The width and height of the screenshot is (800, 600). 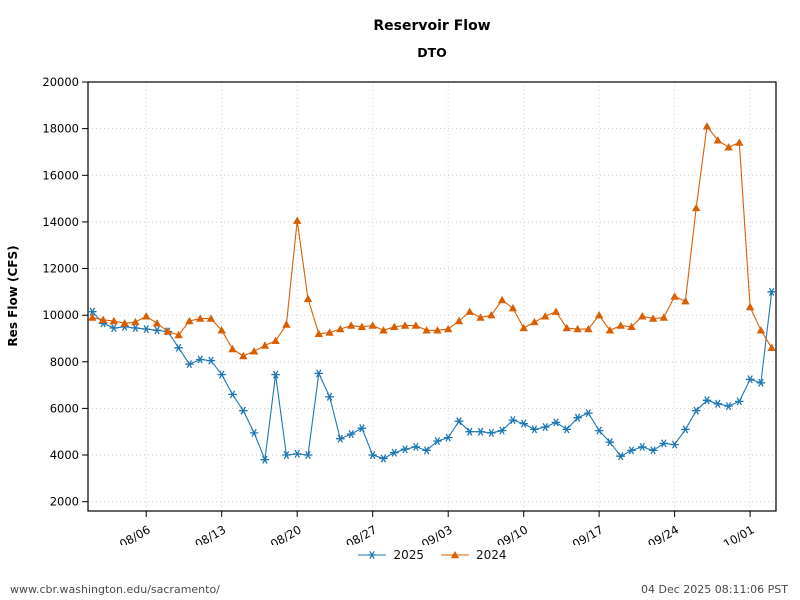 I want to click on x-tick-label: 08/27, so click(x=361, y=533).